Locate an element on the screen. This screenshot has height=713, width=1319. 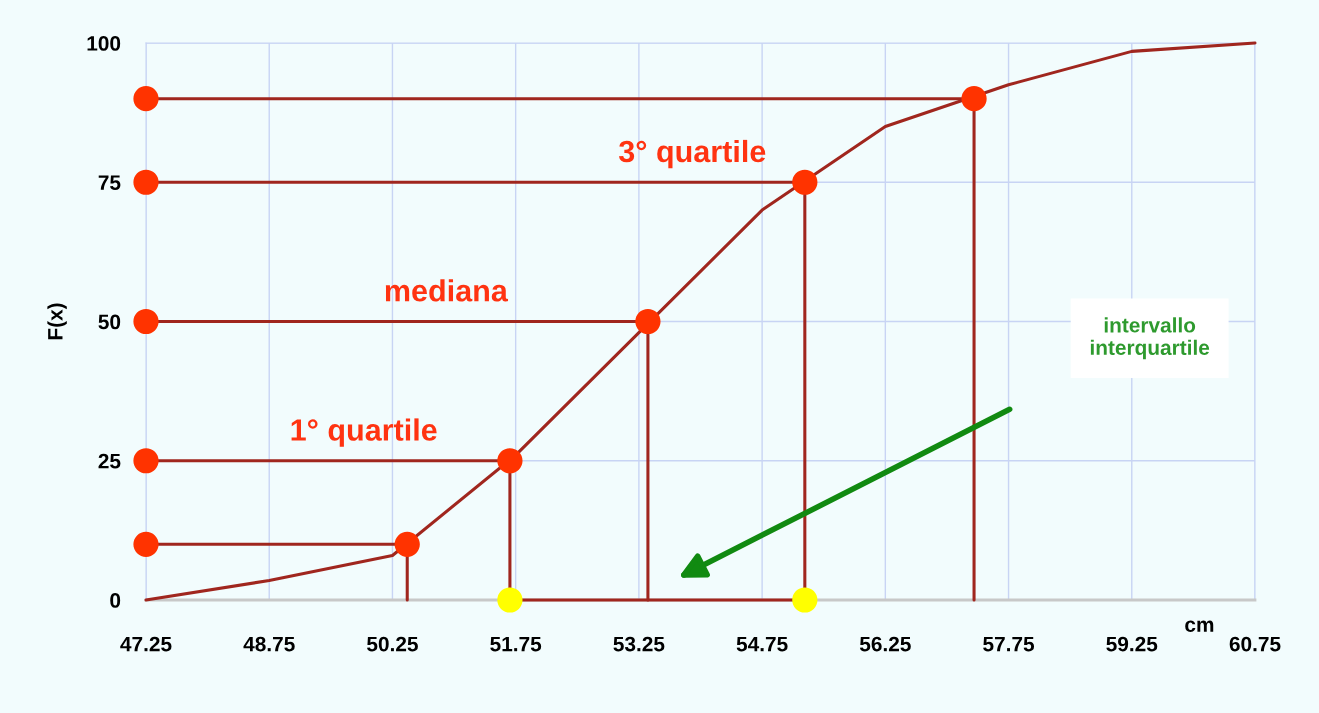
y-tick-label: 25 is located at coordinates (109, 461).